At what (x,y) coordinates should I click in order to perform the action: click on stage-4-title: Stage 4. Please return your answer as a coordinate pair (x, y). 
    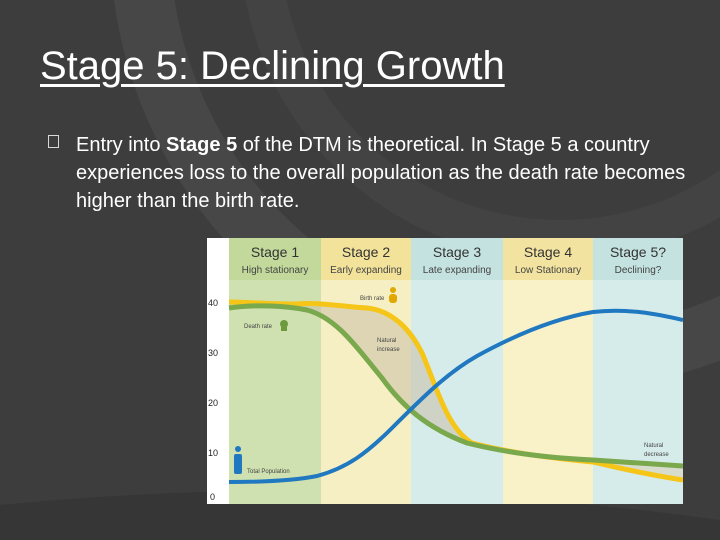
    Looking at the image, I should click on (548, 252).